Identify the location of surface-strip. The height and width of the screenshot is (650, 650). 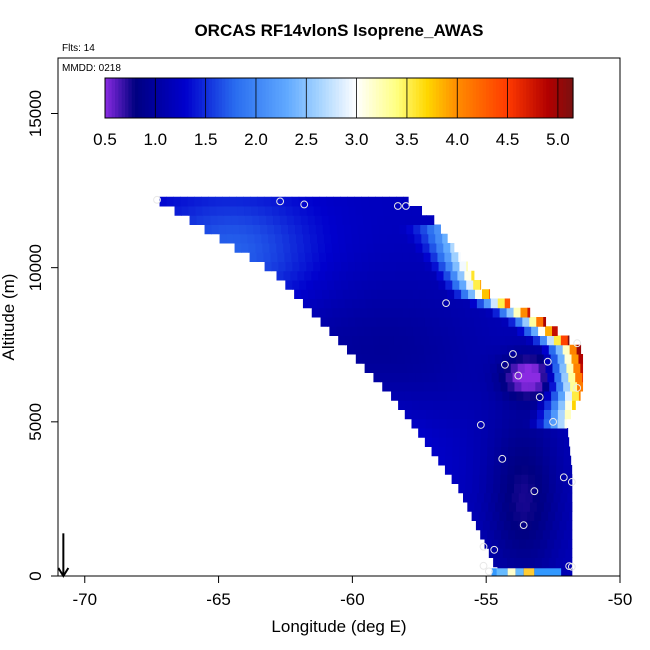
(526, 572).